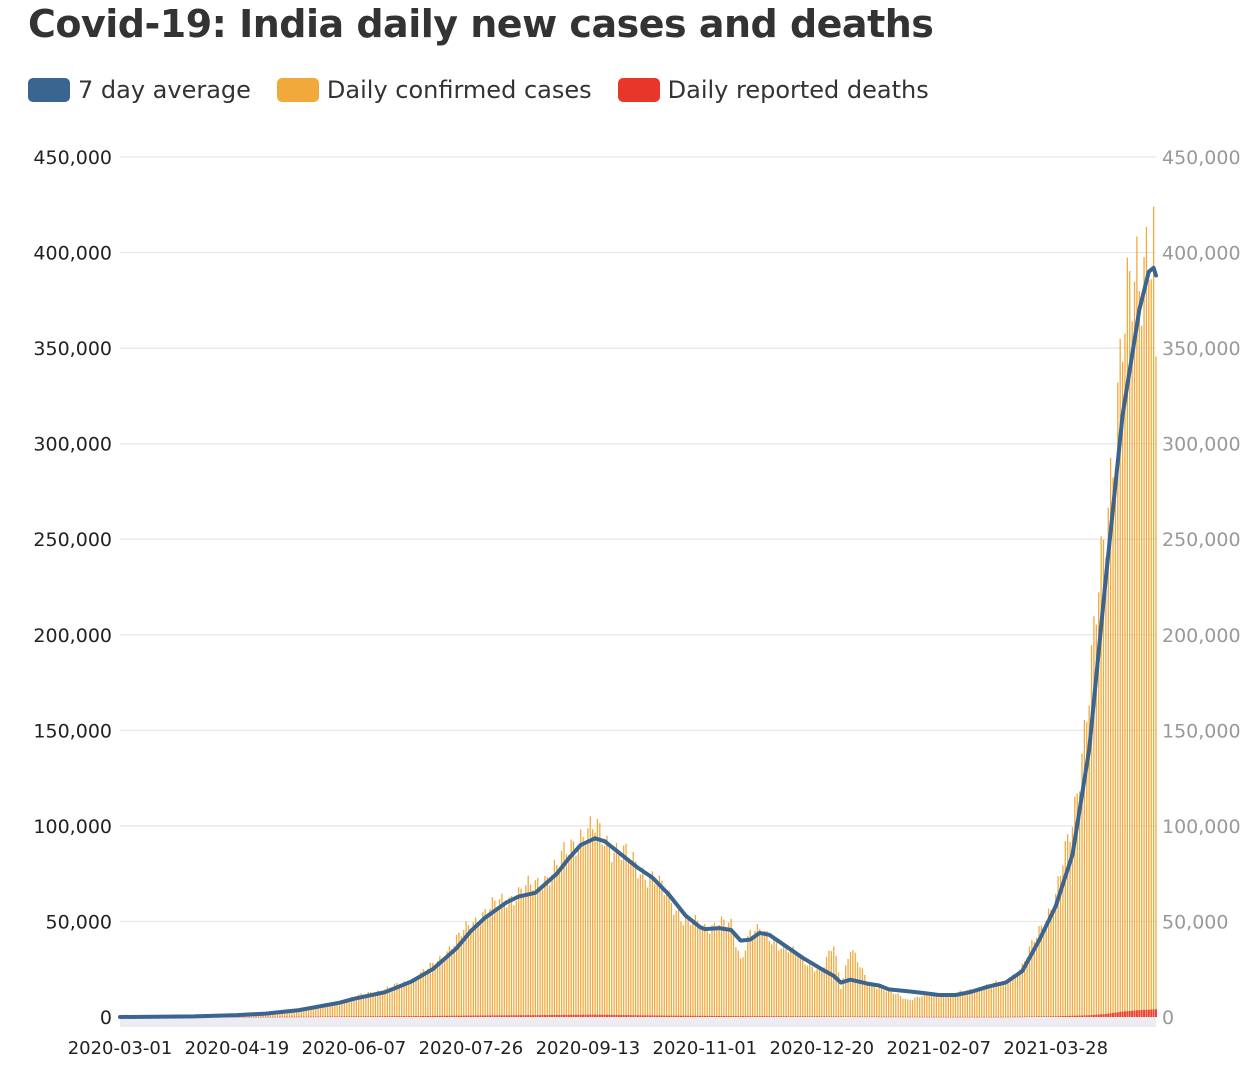  What do you see at coordinates (72, 540) in the screenshot?
I see `y-tick-label-left: 250,000` at bounding box center [72, 540].